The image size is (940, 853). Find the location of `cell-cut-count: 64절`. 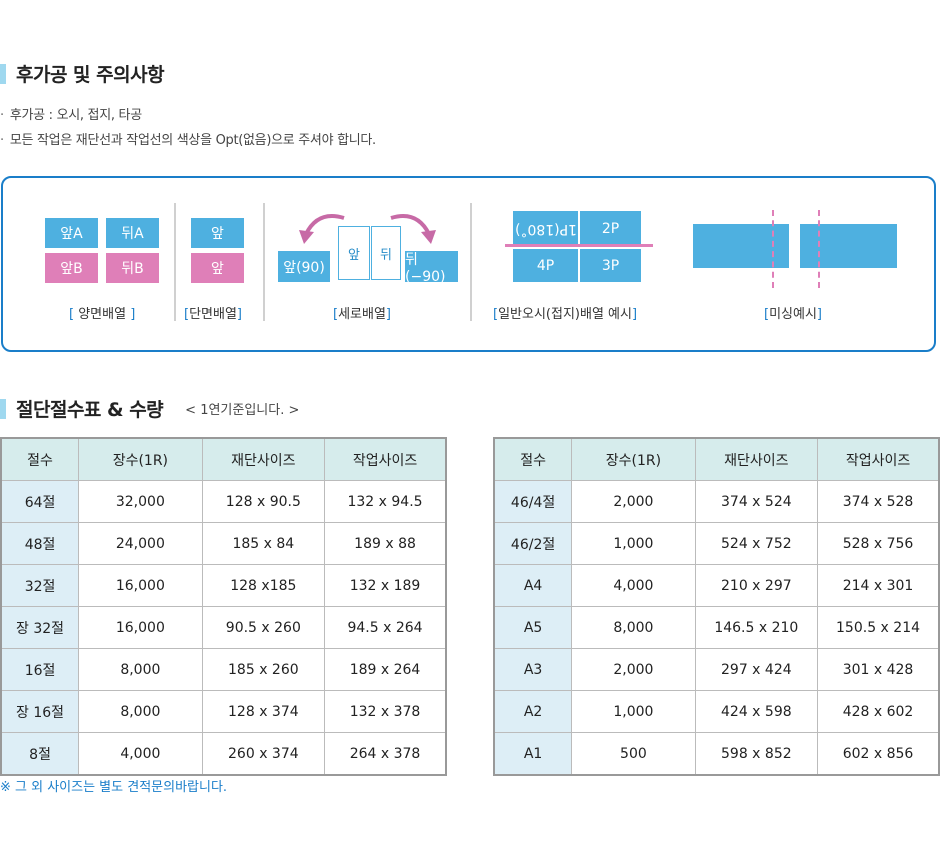

cell-cut-count: 64절 is located at coordinates (40, 501).